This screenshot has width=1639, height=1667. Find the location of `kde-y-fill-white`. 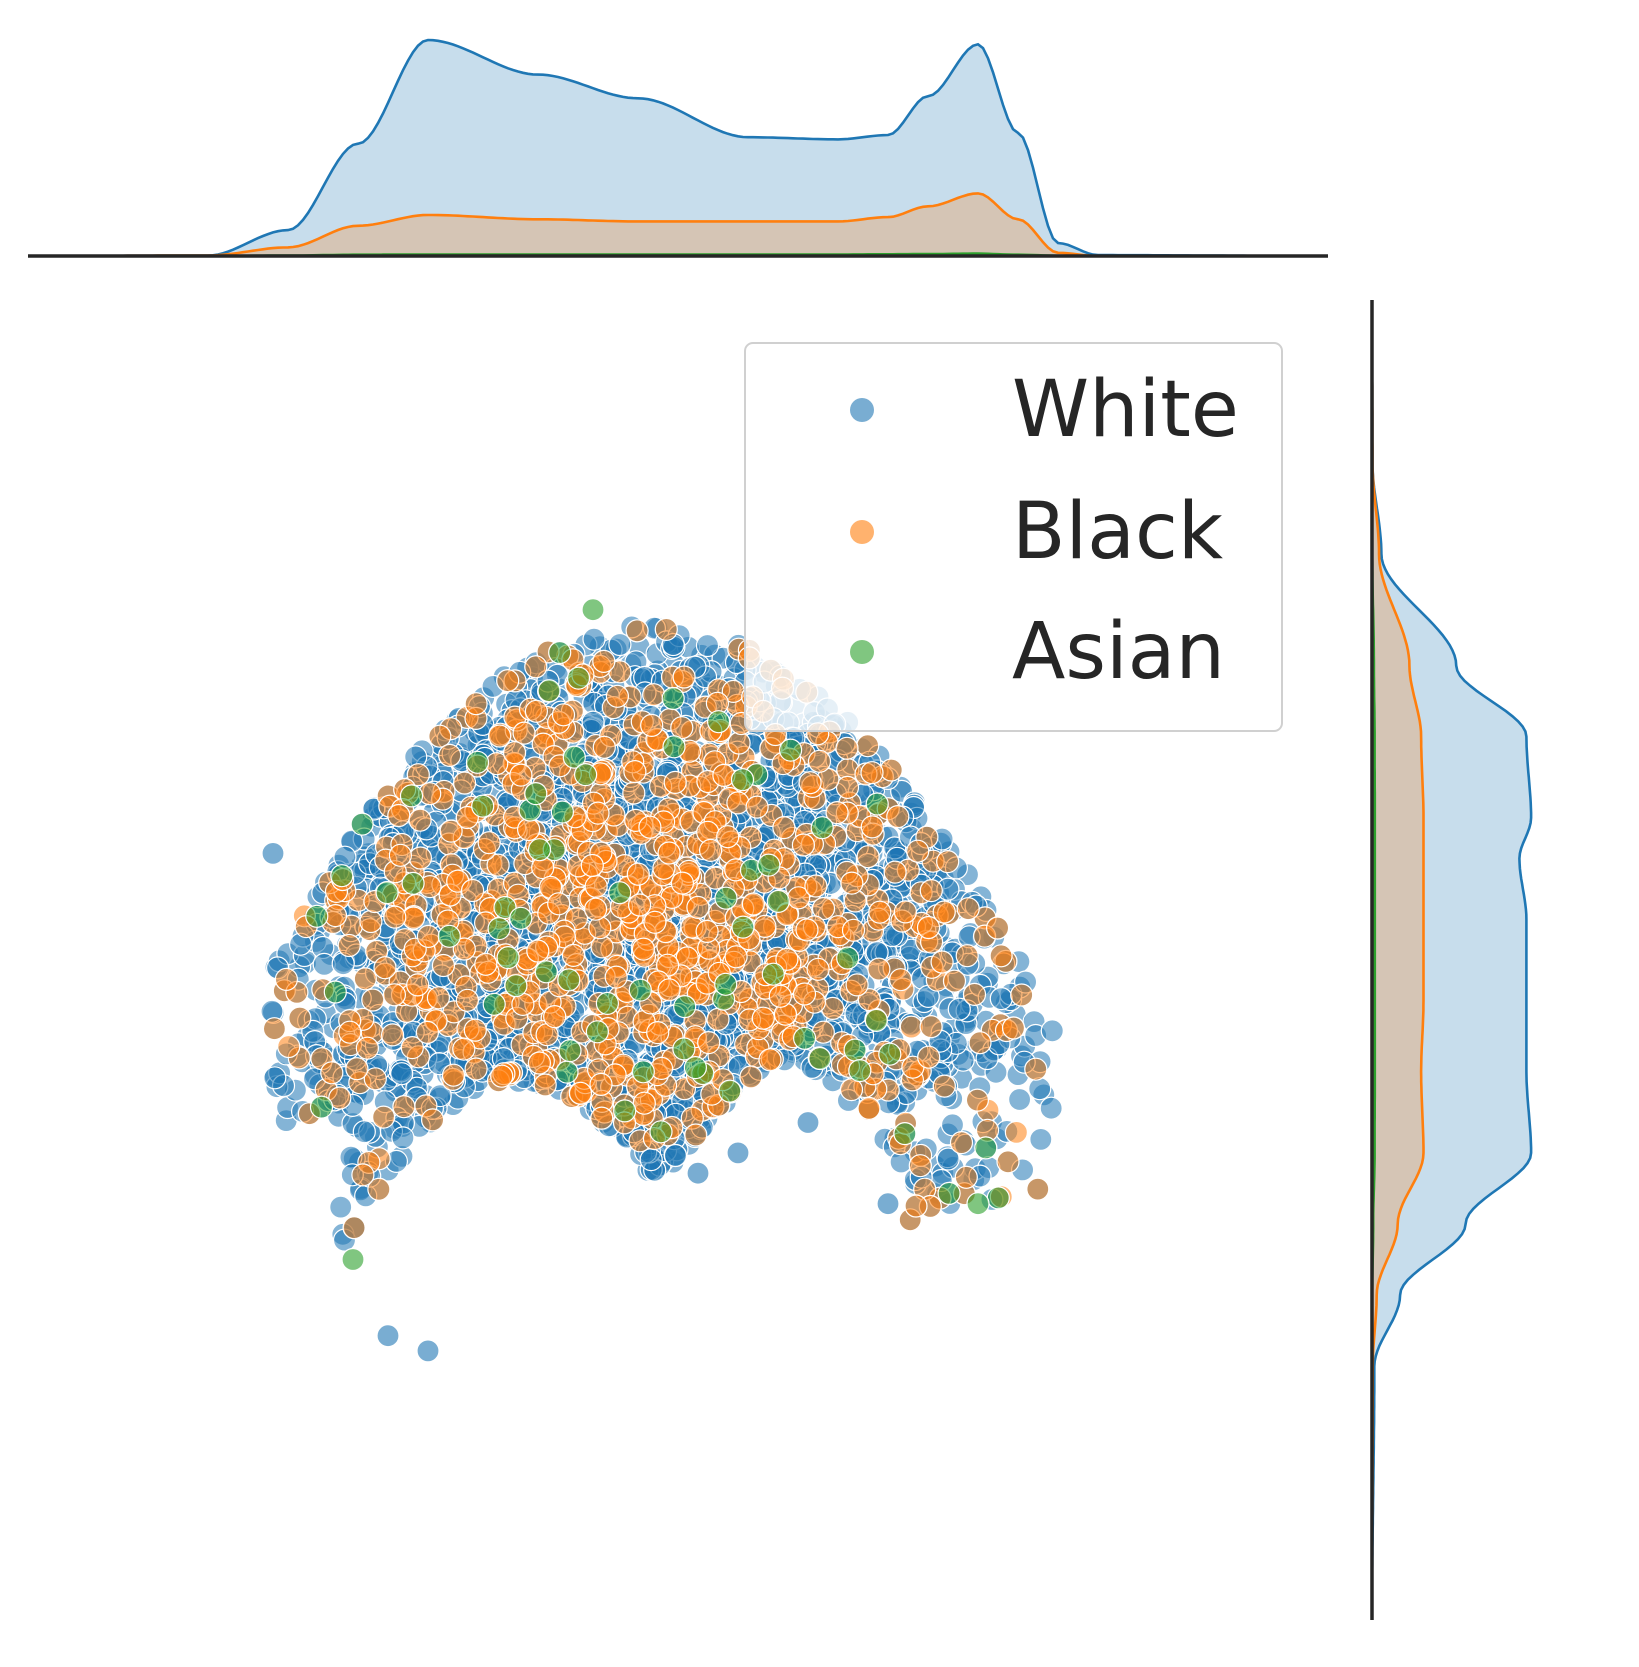

kde-y-fill-white is located at coordinates (1452, 960).